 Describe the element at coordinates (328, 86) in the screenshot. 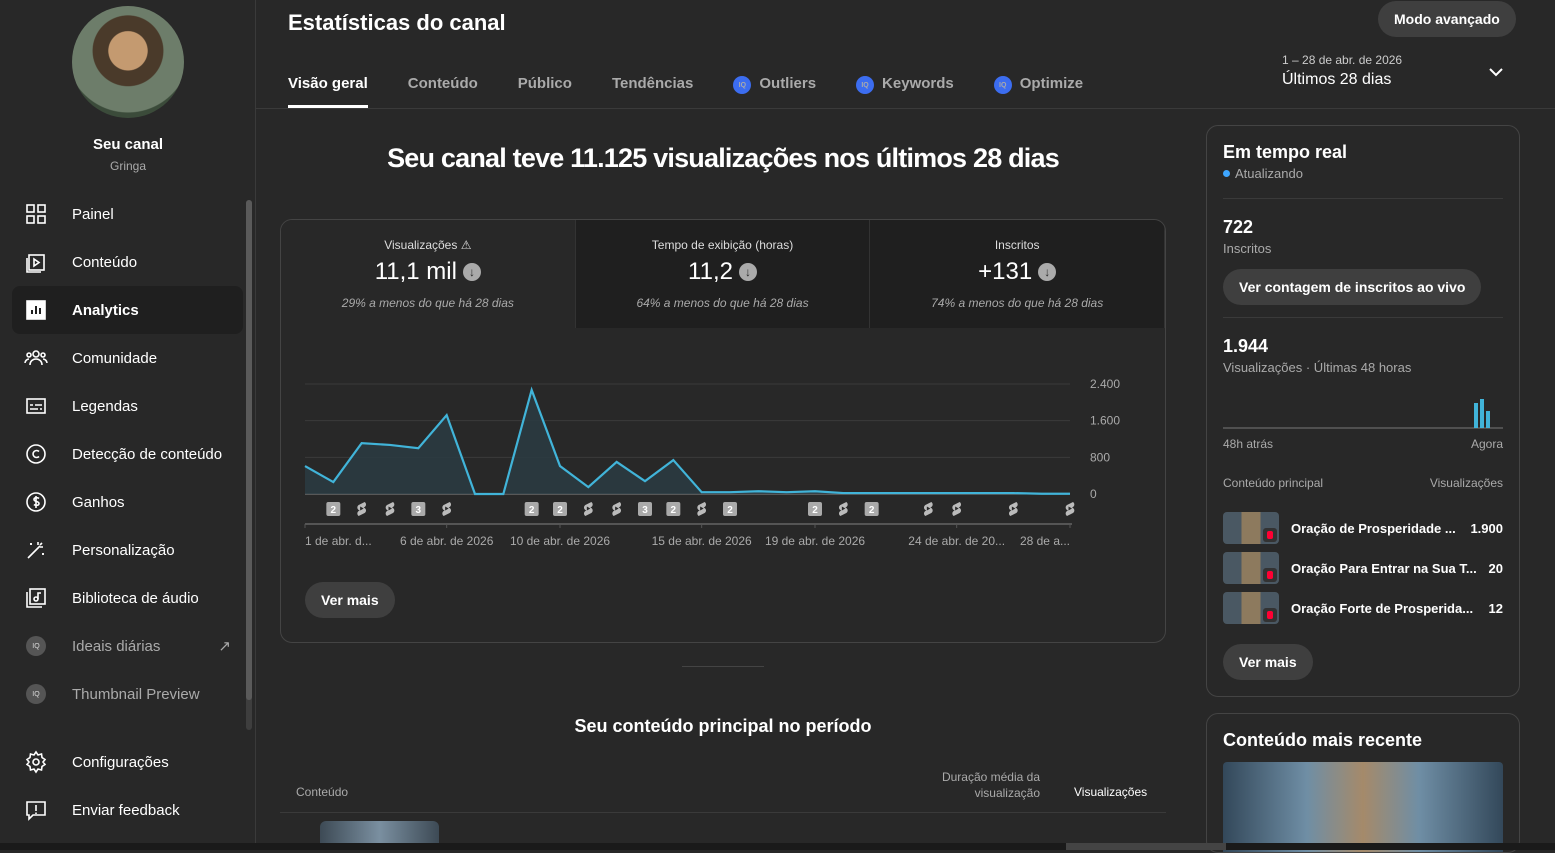

I see `tab-vis-o-geral: Visão geral` at that location.